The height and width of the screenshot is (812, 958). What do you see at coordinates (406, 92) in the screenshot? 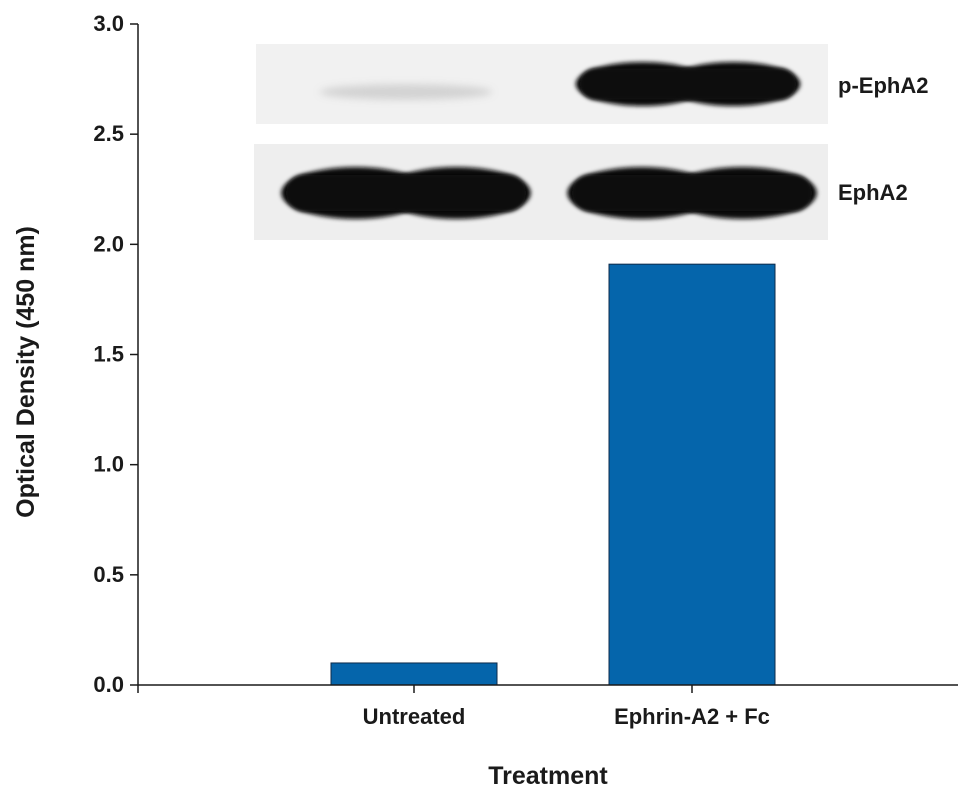
I see `blot-band-faint` at bounding box center [406, 92].